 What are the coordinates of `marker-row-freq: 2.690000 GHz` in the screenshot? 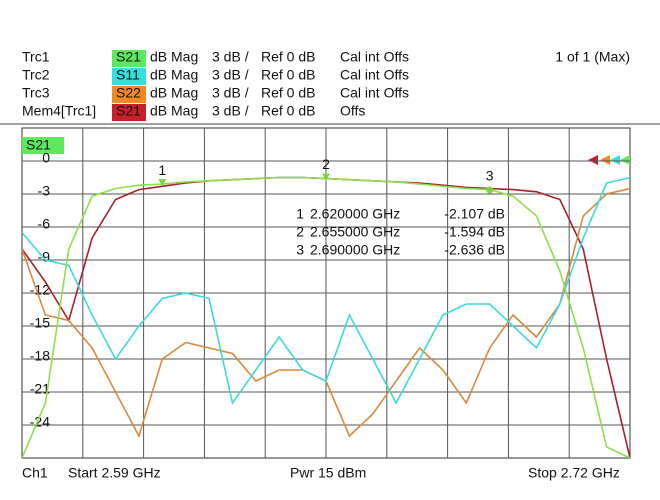 It's located at (355, 250).